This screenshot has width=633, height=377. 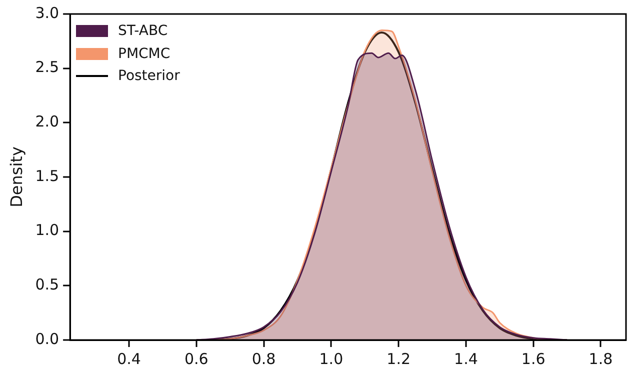 What do you see at coordinates (331, 359) in the screenshot?
I see `x-tick-label: 1.0` at bounding box center [331, 359].